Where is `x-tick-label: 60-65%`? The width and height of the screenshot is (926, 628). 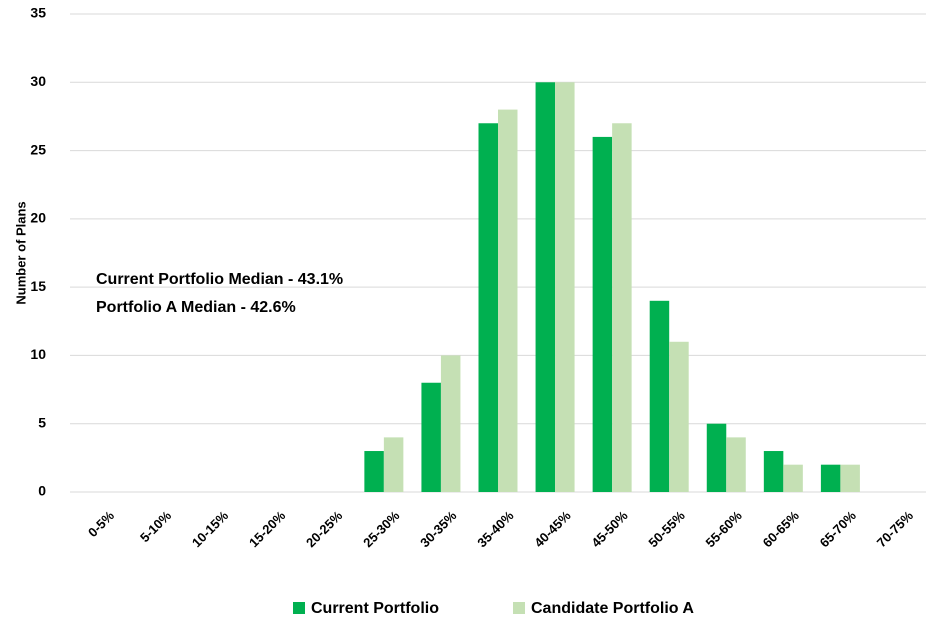 x-tick-label: 60-65% is located at coordinates (781, 529).